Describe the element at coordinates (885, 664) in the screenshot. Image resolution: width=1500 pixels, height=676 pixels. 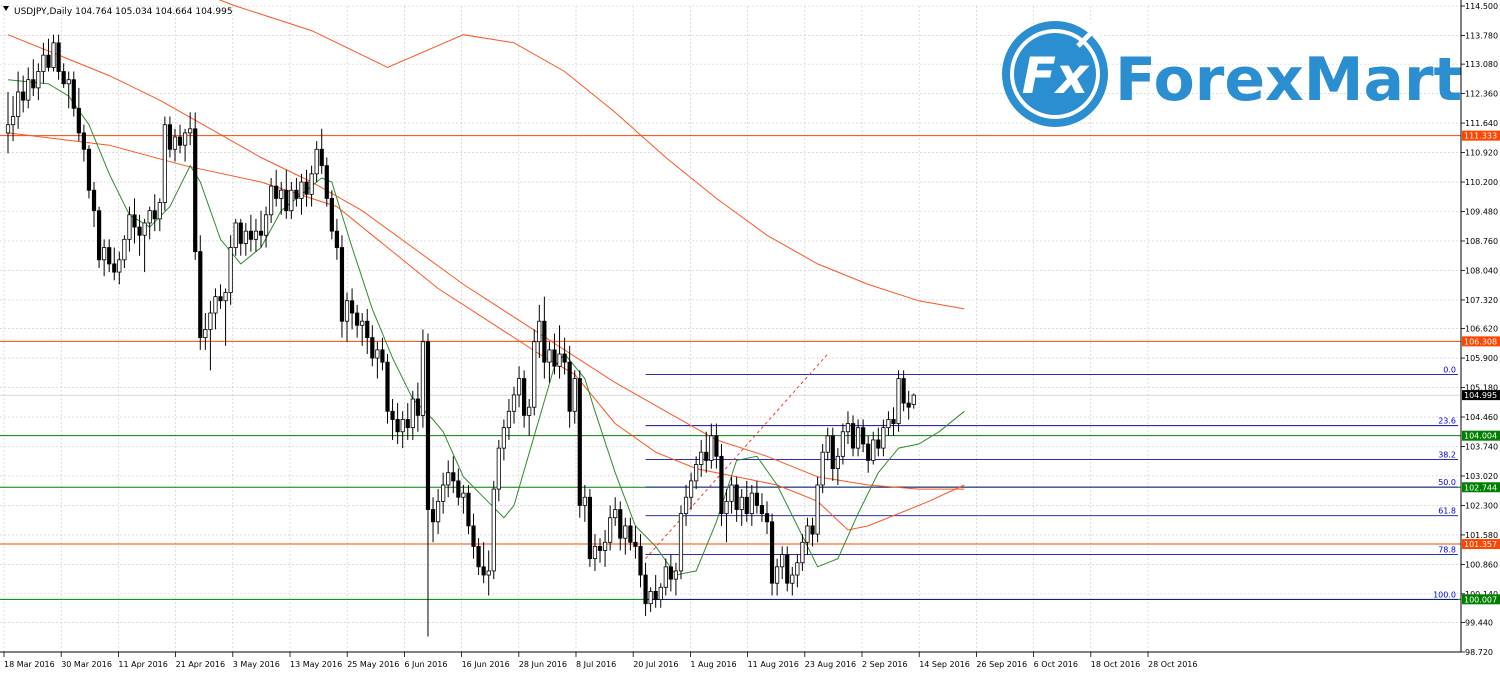
I see `x-tick-label: 2 Sep 2016` at that location.